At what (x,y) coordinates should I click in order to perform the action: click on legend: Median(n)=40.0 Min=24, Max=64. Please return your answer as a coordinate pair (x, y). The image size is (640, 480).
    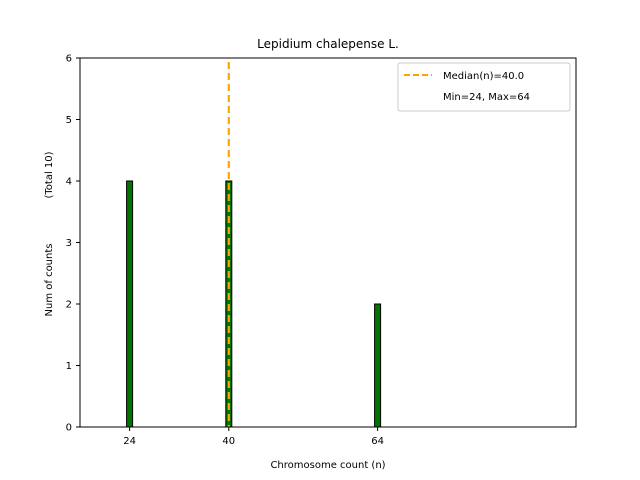
    Looking at the image, I should click on (484, 87).